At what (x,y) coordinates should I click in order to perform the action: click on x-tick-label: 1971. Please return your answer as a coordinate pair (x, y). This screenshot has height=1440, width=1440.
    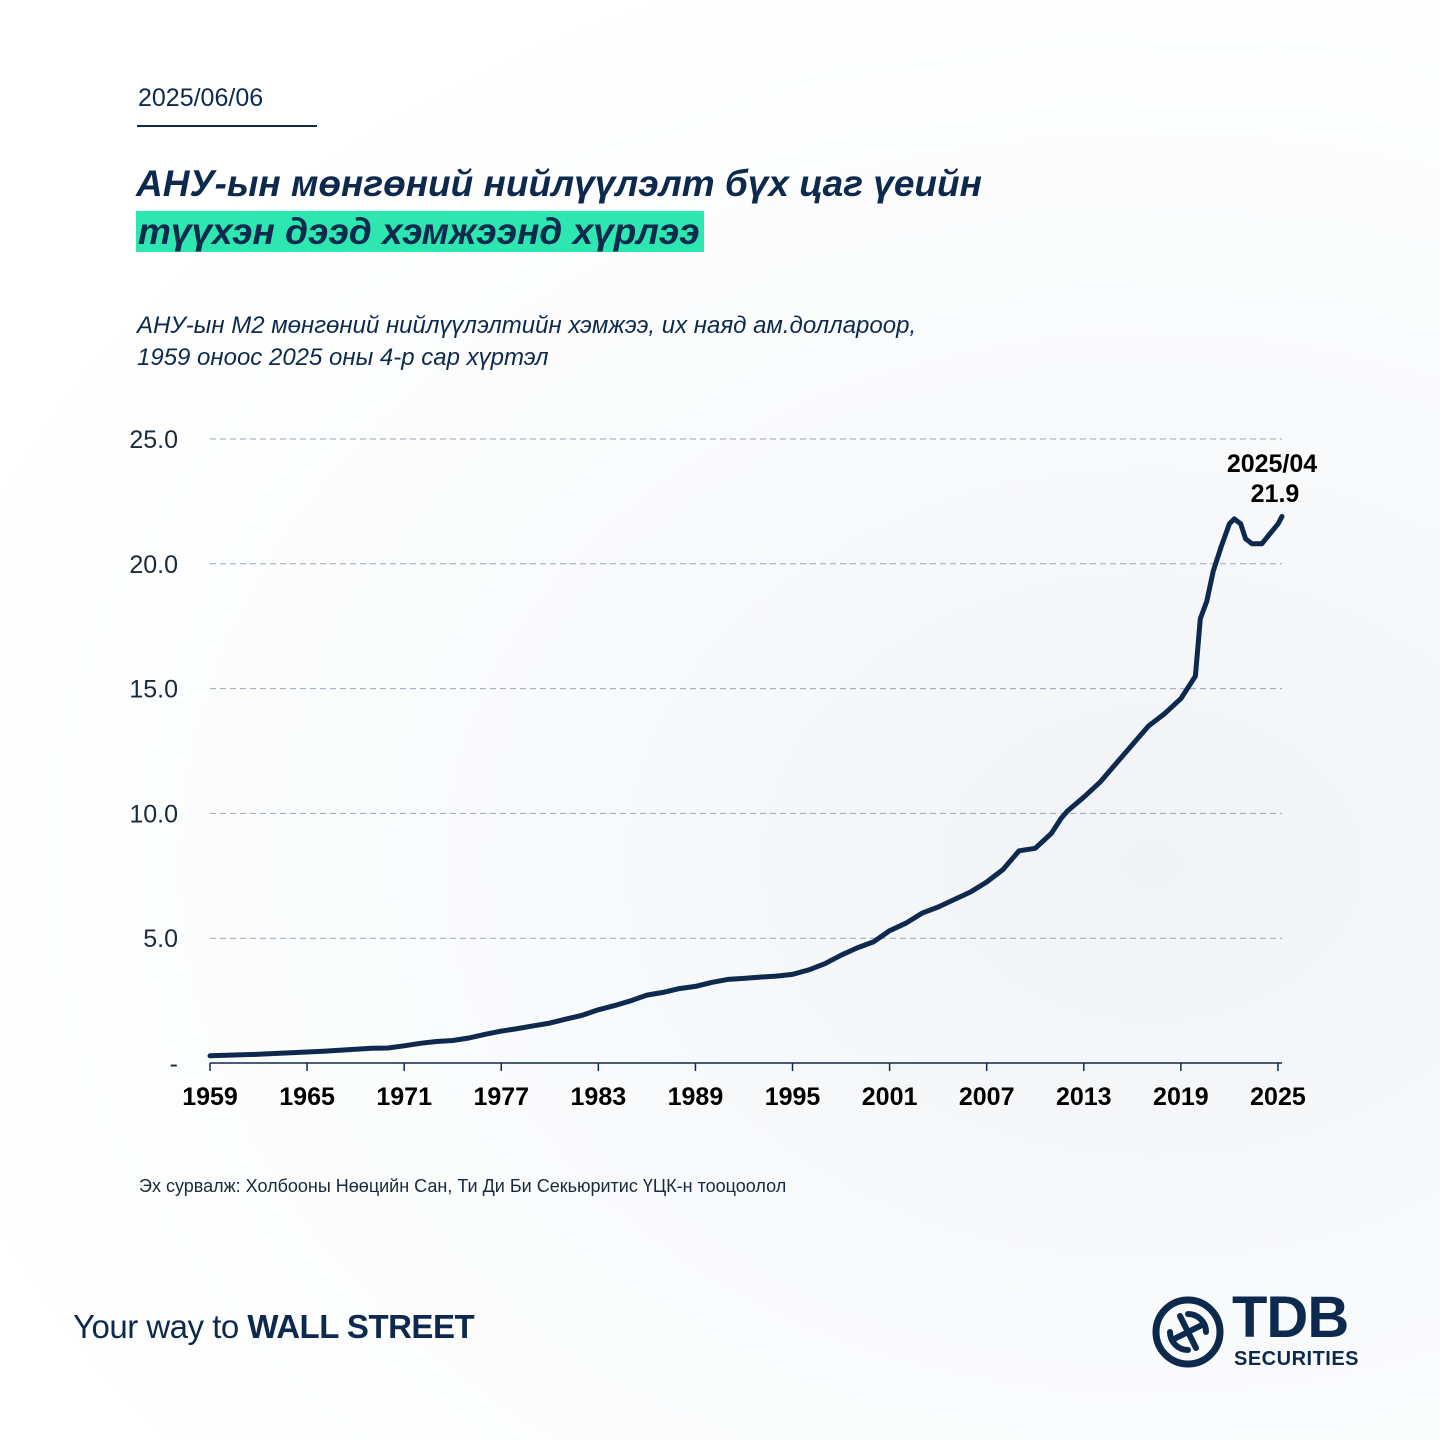
    Looking at the image, I should click on (404, 1097).